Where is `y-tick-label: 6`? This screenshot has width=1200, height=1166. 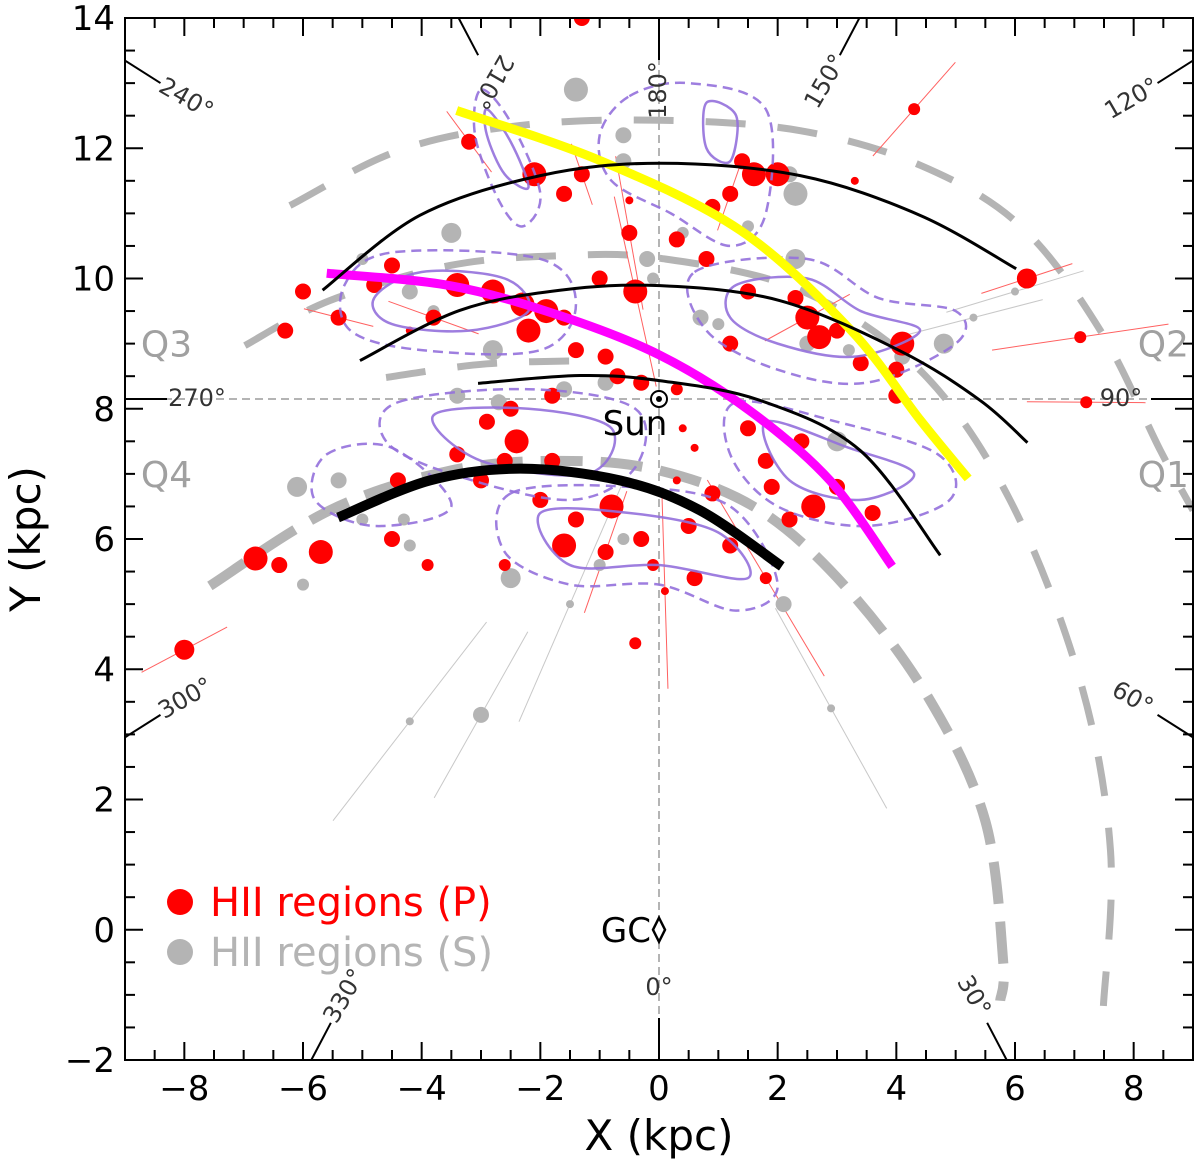 y-tick-label: 6 is located at coordinates (104, 540).